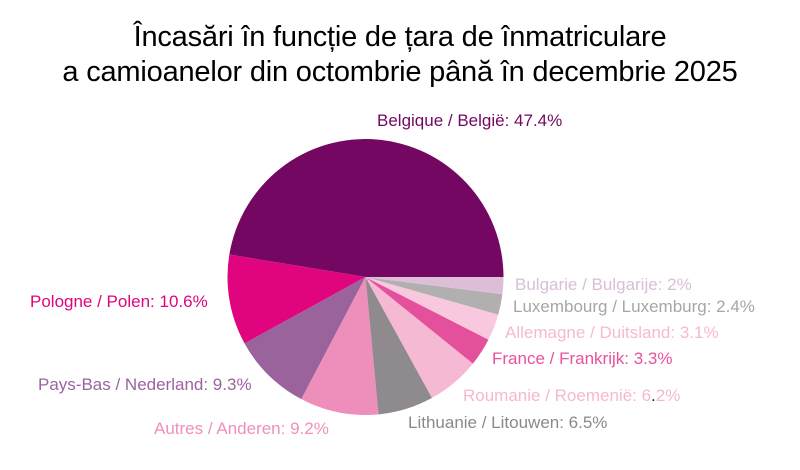  Describe the element at coordinates (145, 384) in the screenshot. I see `pie-label-paysbas: Pays-Bas / Nederland: 9.3%` at that location.